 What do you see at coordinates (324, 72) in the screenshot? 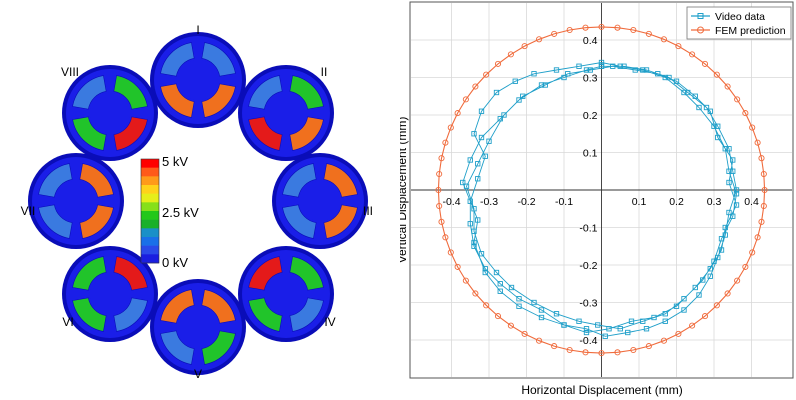
I see `actuator-label-ii: II` at bounding box center [324, 72].